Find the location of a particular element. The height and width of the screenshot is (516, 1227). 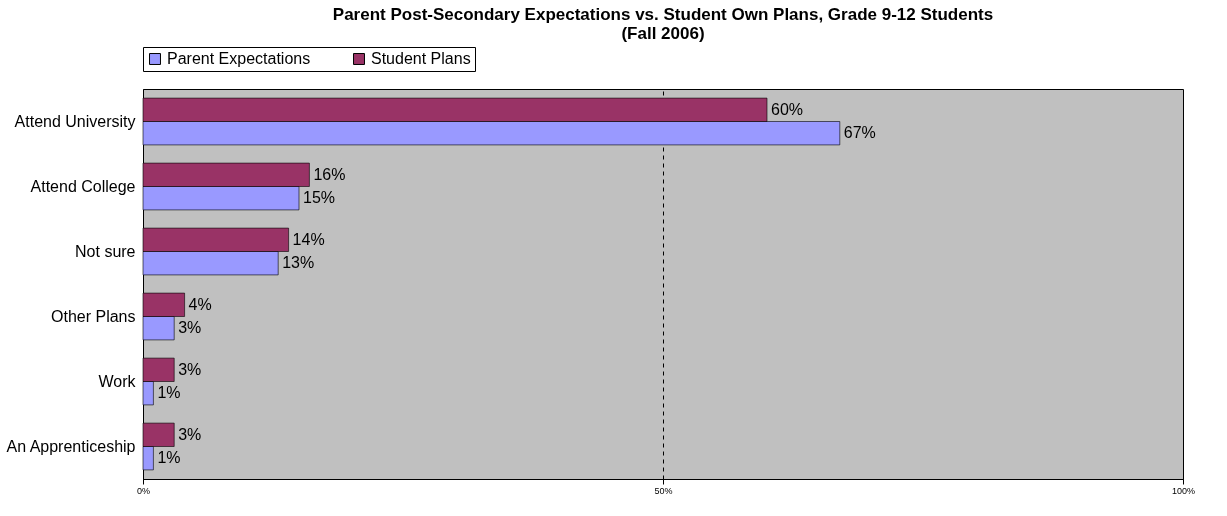

legend-label: Student Plans is located at coordinates (421, 58).